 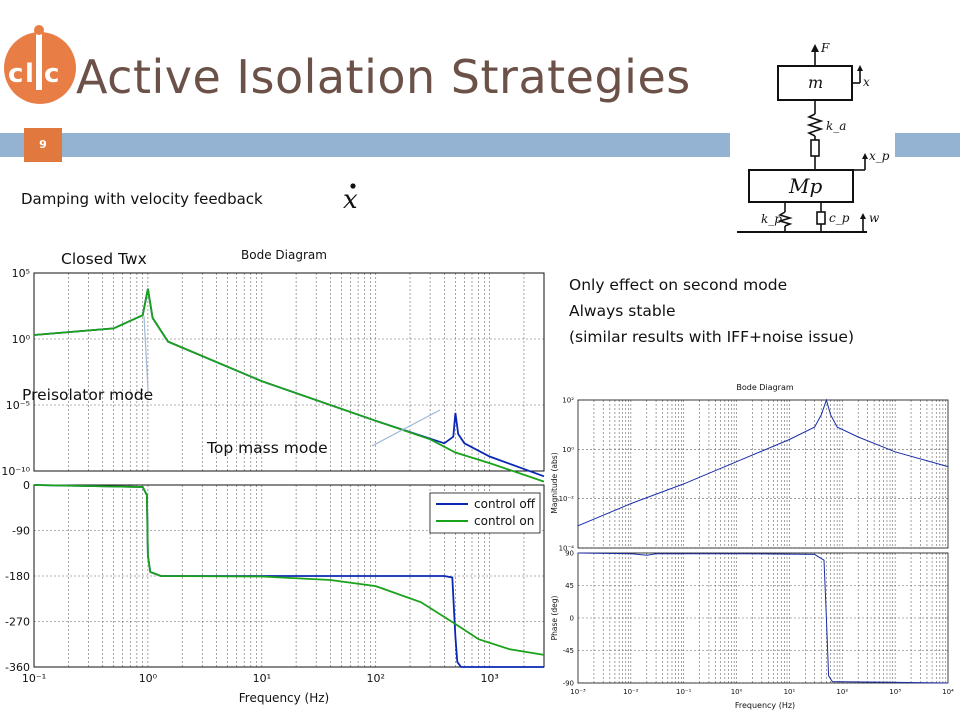 What do you see at coordinates (622, 311) in the screenshot?
I see `note-line: Always stable` at bounding box center [622, 311].